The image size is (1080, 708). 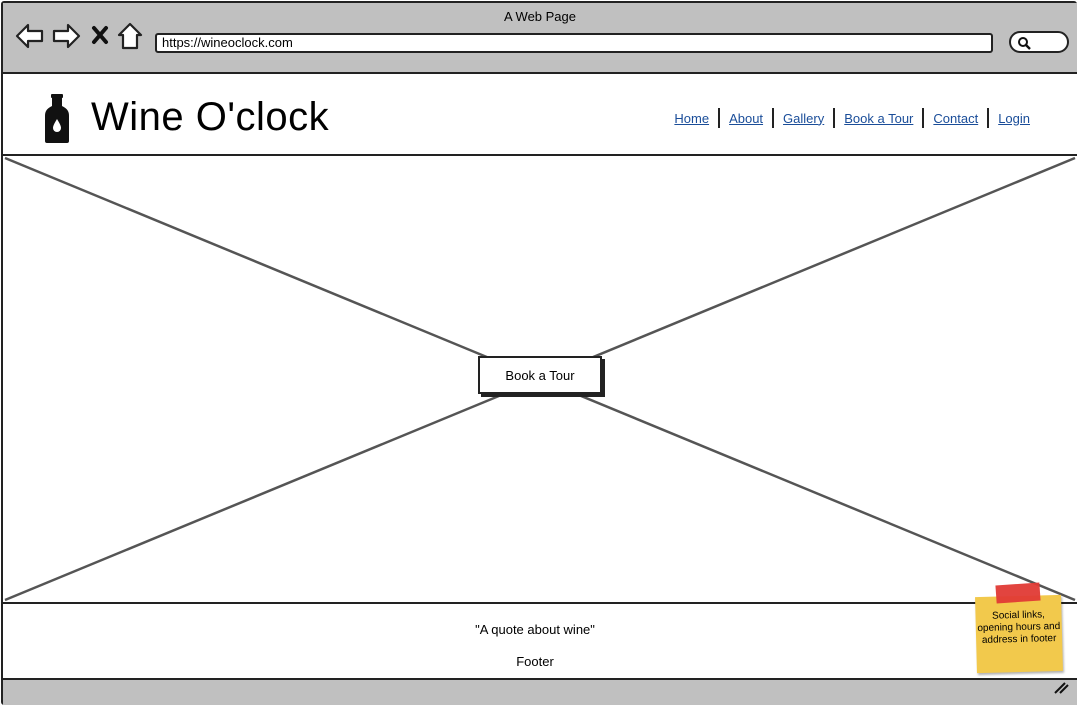 What do you see at coordinates (1018, 593) in the screenshot?
I see `sticky-note-tape` at bounding box center [1018, 593].